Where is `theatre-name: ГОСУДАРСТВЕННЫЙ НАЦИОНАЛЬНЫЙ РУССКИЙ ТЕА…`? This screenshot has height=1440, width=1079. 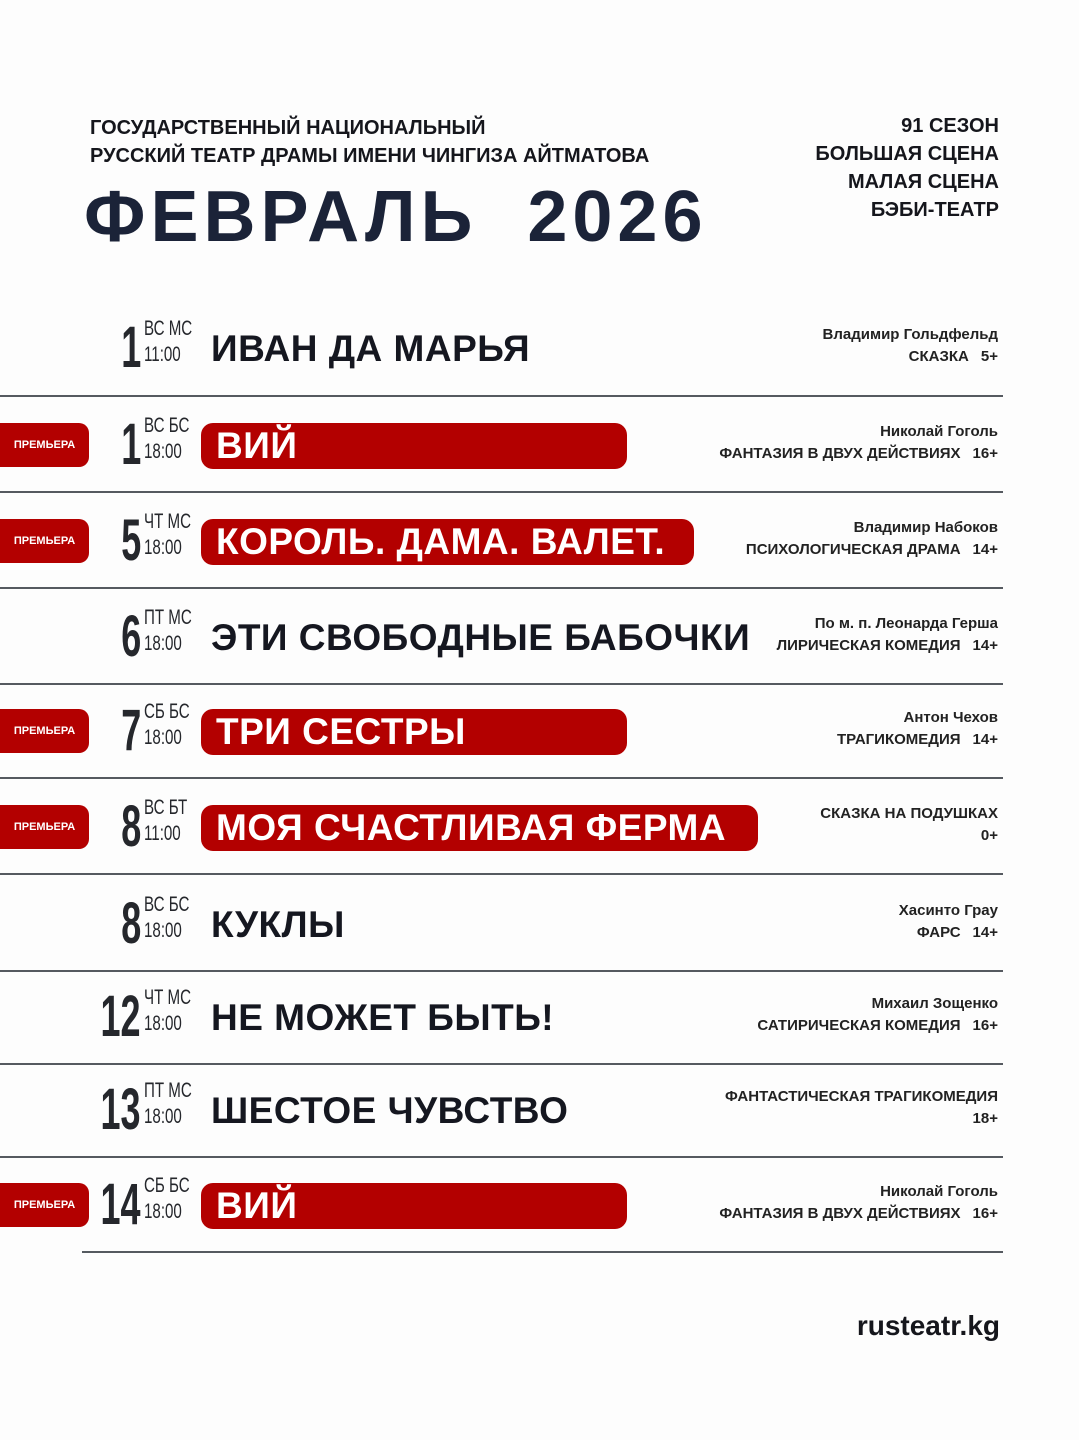 theatre-name: ГОСУДАРСТВЕННЫЙ НАЦИОНАЛЬНЫЙ РУССКИЙ ТЕА… is located at coordinates (369, 142).